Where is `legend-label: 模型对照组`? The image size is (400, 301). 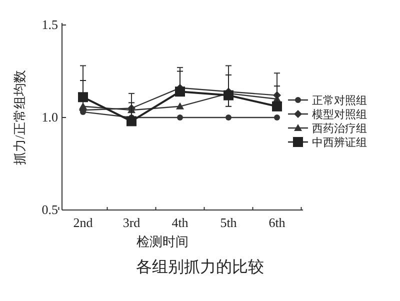
legend-label: 模型对照组 is located at coordinates (339, 114).